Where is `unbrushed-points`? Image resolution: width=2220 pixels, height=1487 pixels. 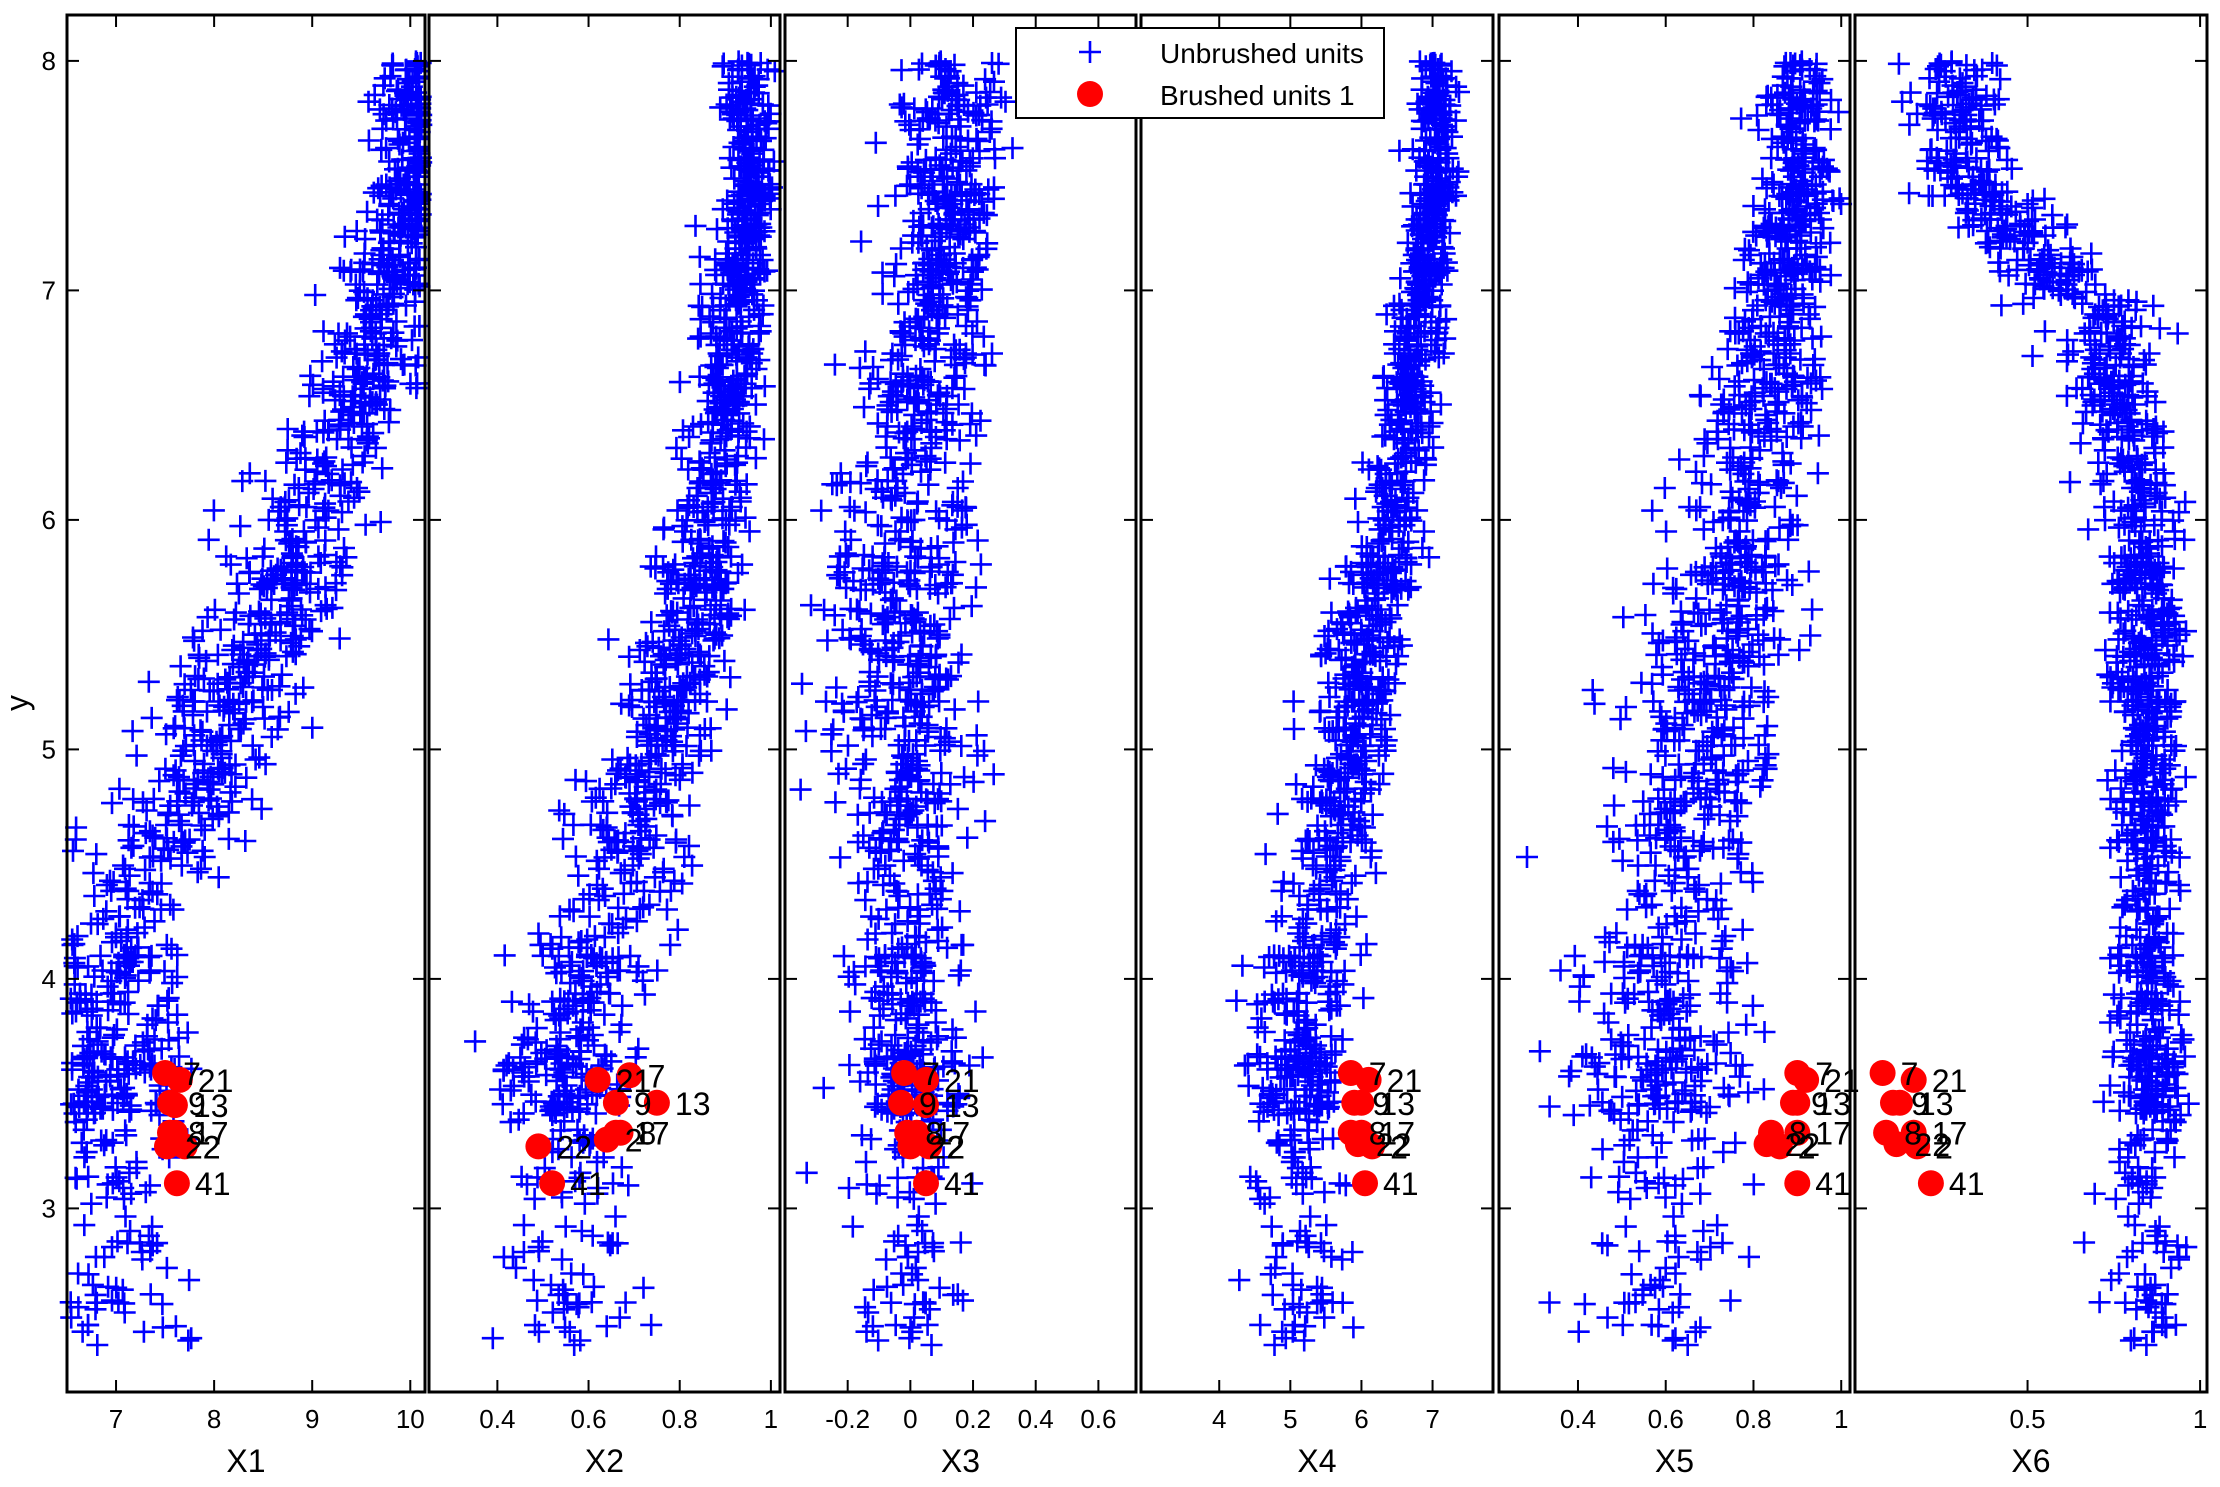
unbrushed-points is located at coordinates (906, 703).